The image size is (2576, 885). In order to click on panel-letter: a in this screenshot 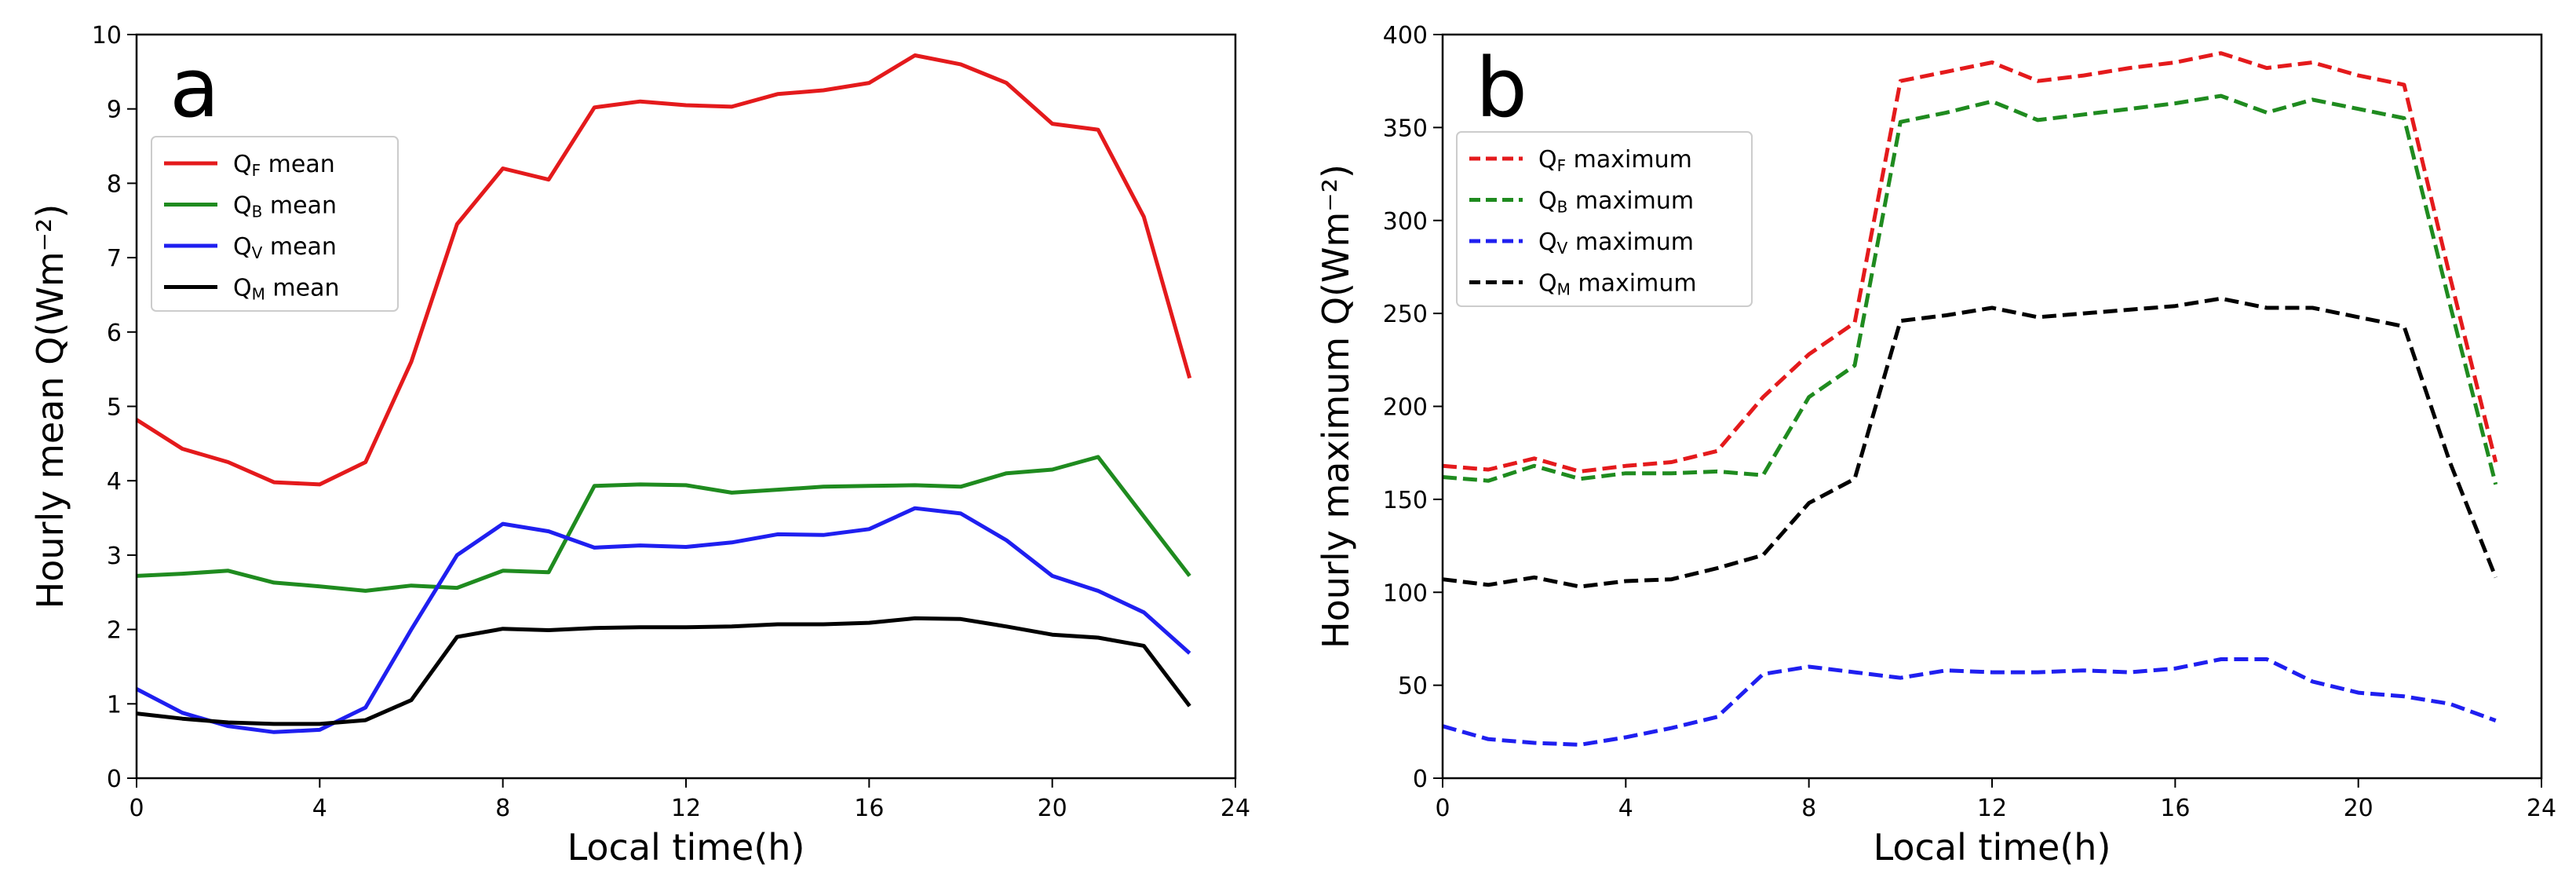, I will do `click(195, 88)`.